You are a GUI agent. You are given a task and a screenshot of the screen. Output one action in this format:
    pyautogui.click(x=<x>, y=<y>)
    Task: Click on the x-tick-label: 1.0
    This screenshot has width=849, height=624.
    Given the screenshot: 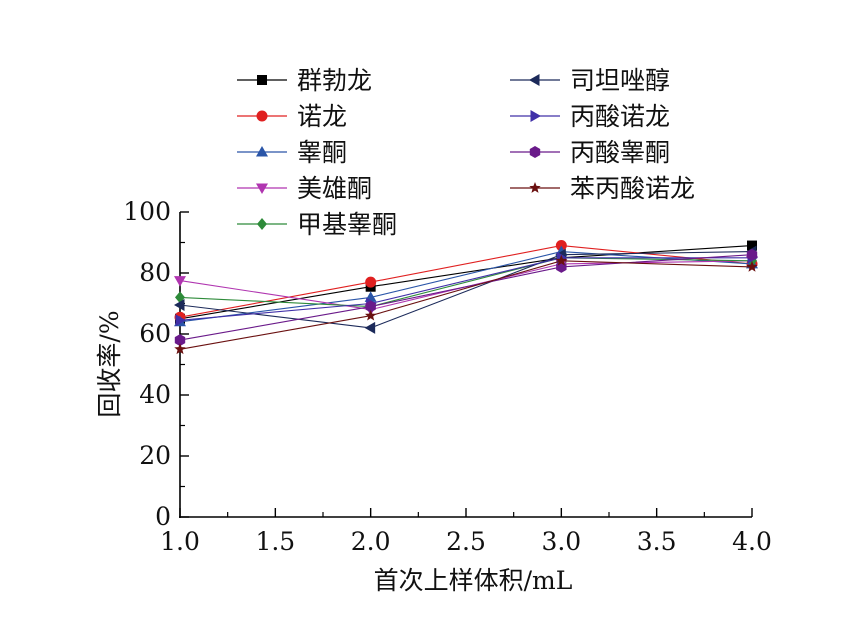 What is the action you would take?
    pyautogui.click(x=180, y=541)
    